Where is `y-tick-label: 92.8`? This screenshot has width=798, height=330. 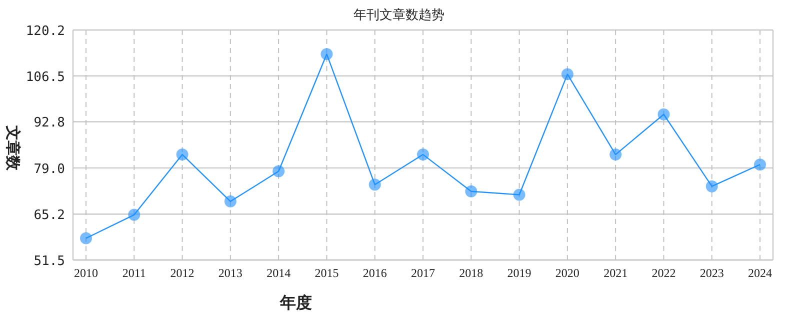
y-tick-label: 92.8 is located at coordinates (49, 123).